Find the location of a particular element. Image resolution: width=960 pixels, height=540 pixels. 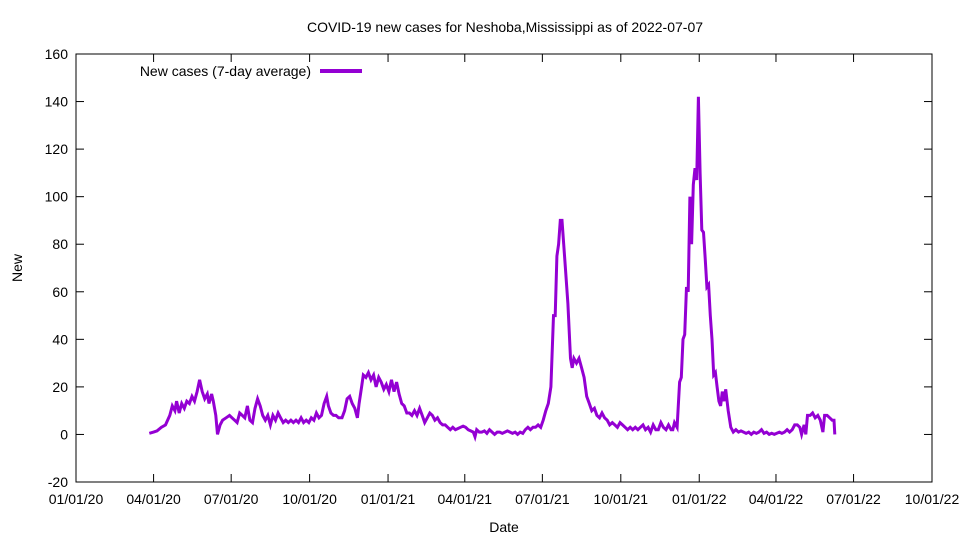

y-tick-label: 100 is located at coordinates (57, 197).